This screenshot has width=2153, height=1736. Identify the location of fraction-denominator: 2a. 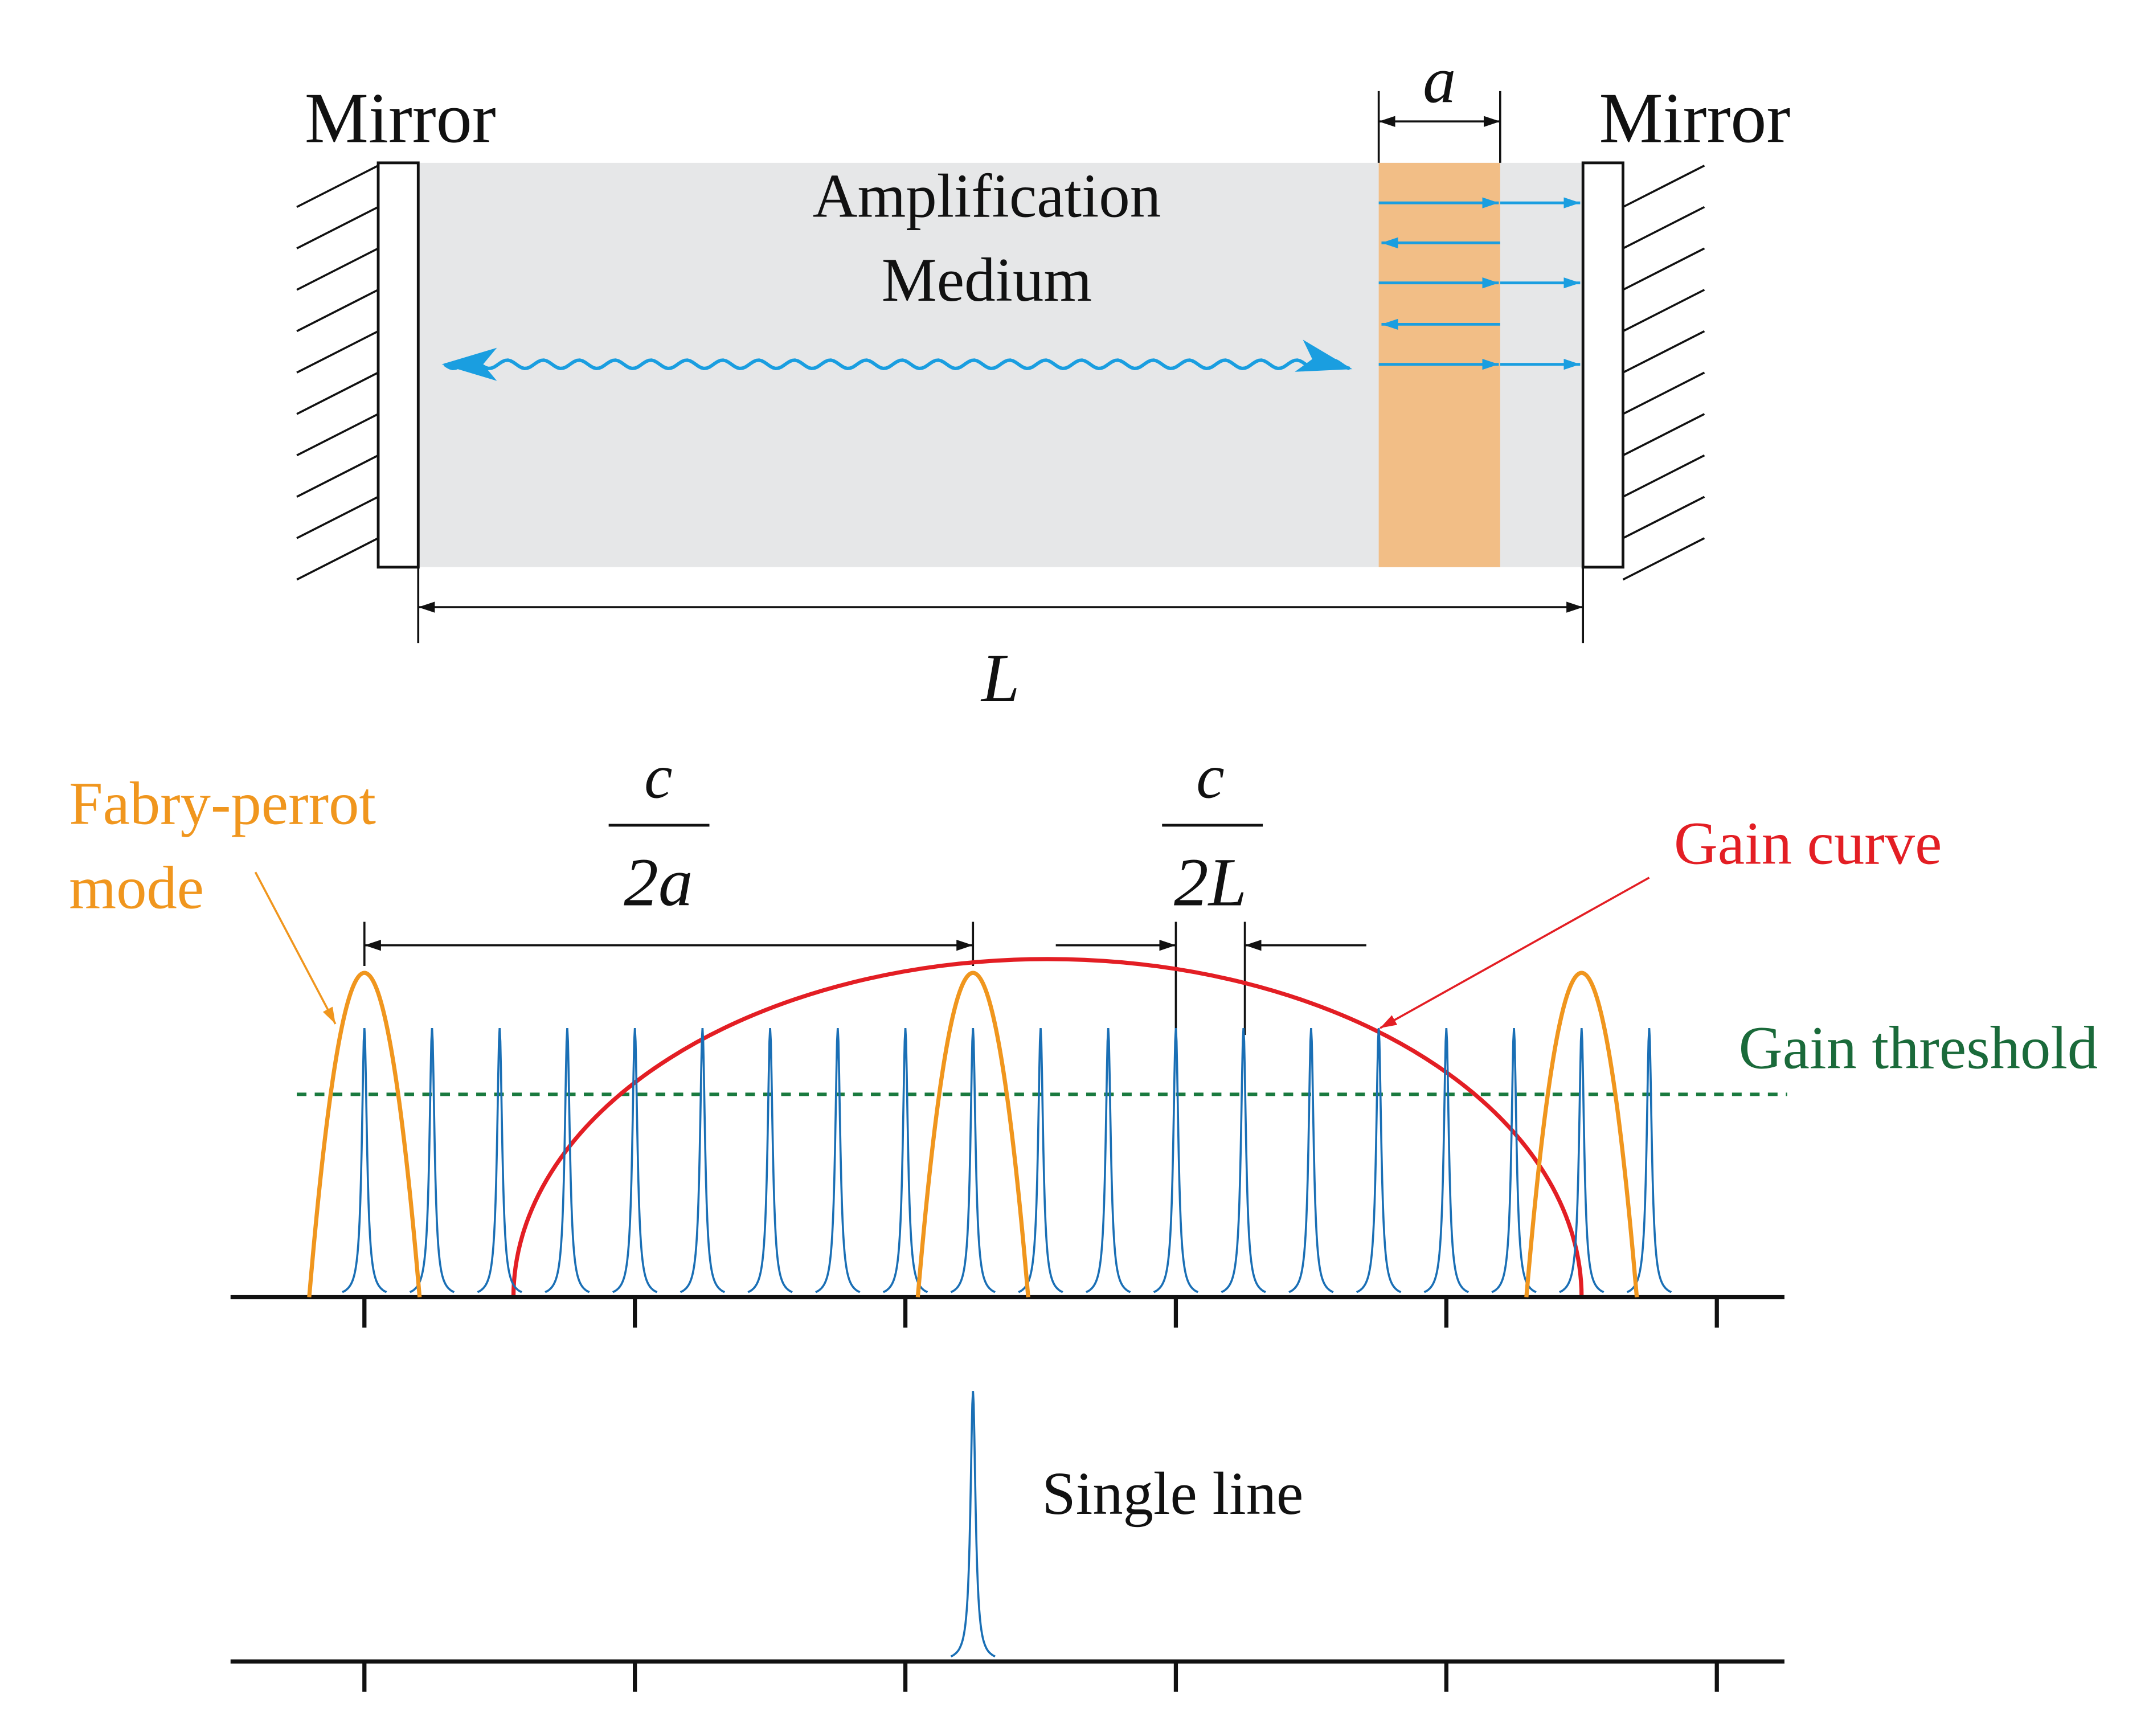
(658, 882).